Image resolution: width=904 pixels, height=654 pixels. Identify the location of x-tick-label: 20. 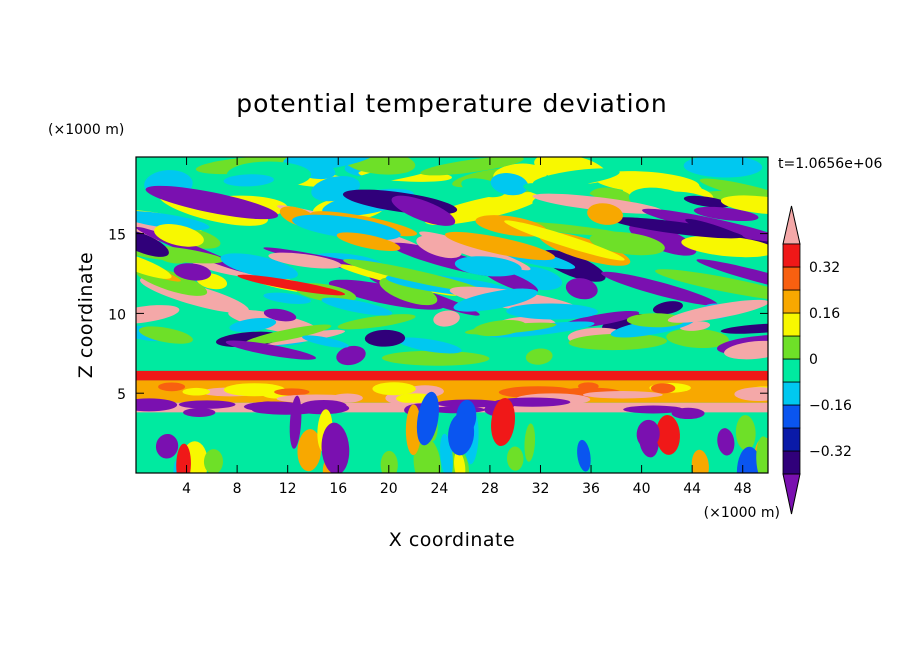
(389, 489).